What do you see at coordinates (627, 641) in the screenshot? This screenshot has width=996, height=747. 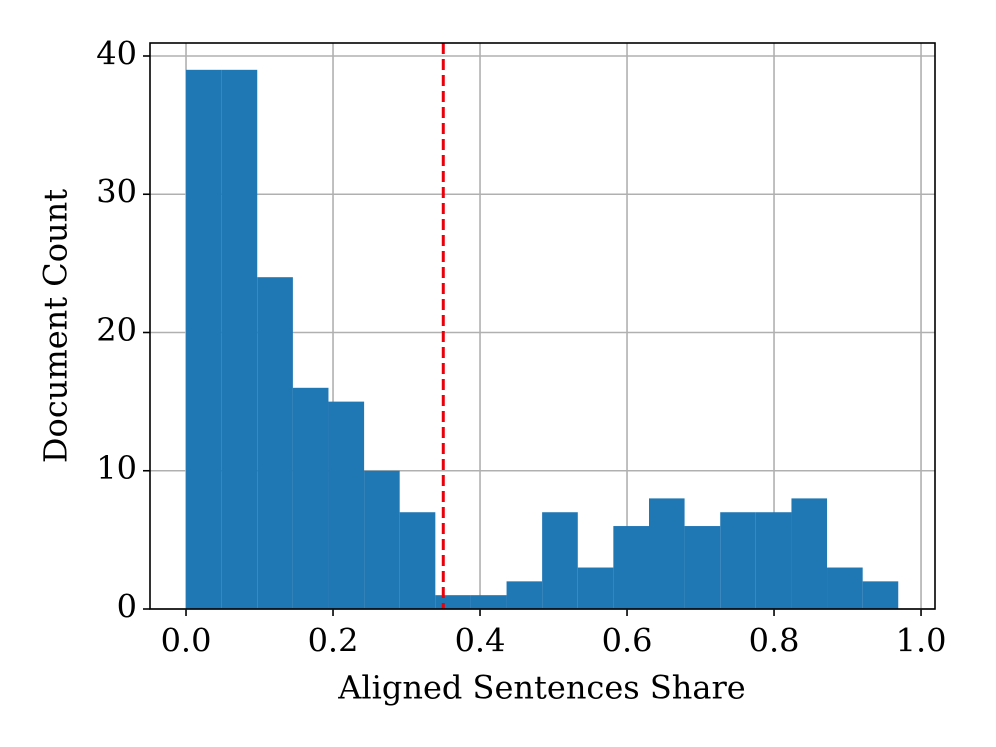 I see `x-tick-label: 0.6` at bounding box center [627, 641].